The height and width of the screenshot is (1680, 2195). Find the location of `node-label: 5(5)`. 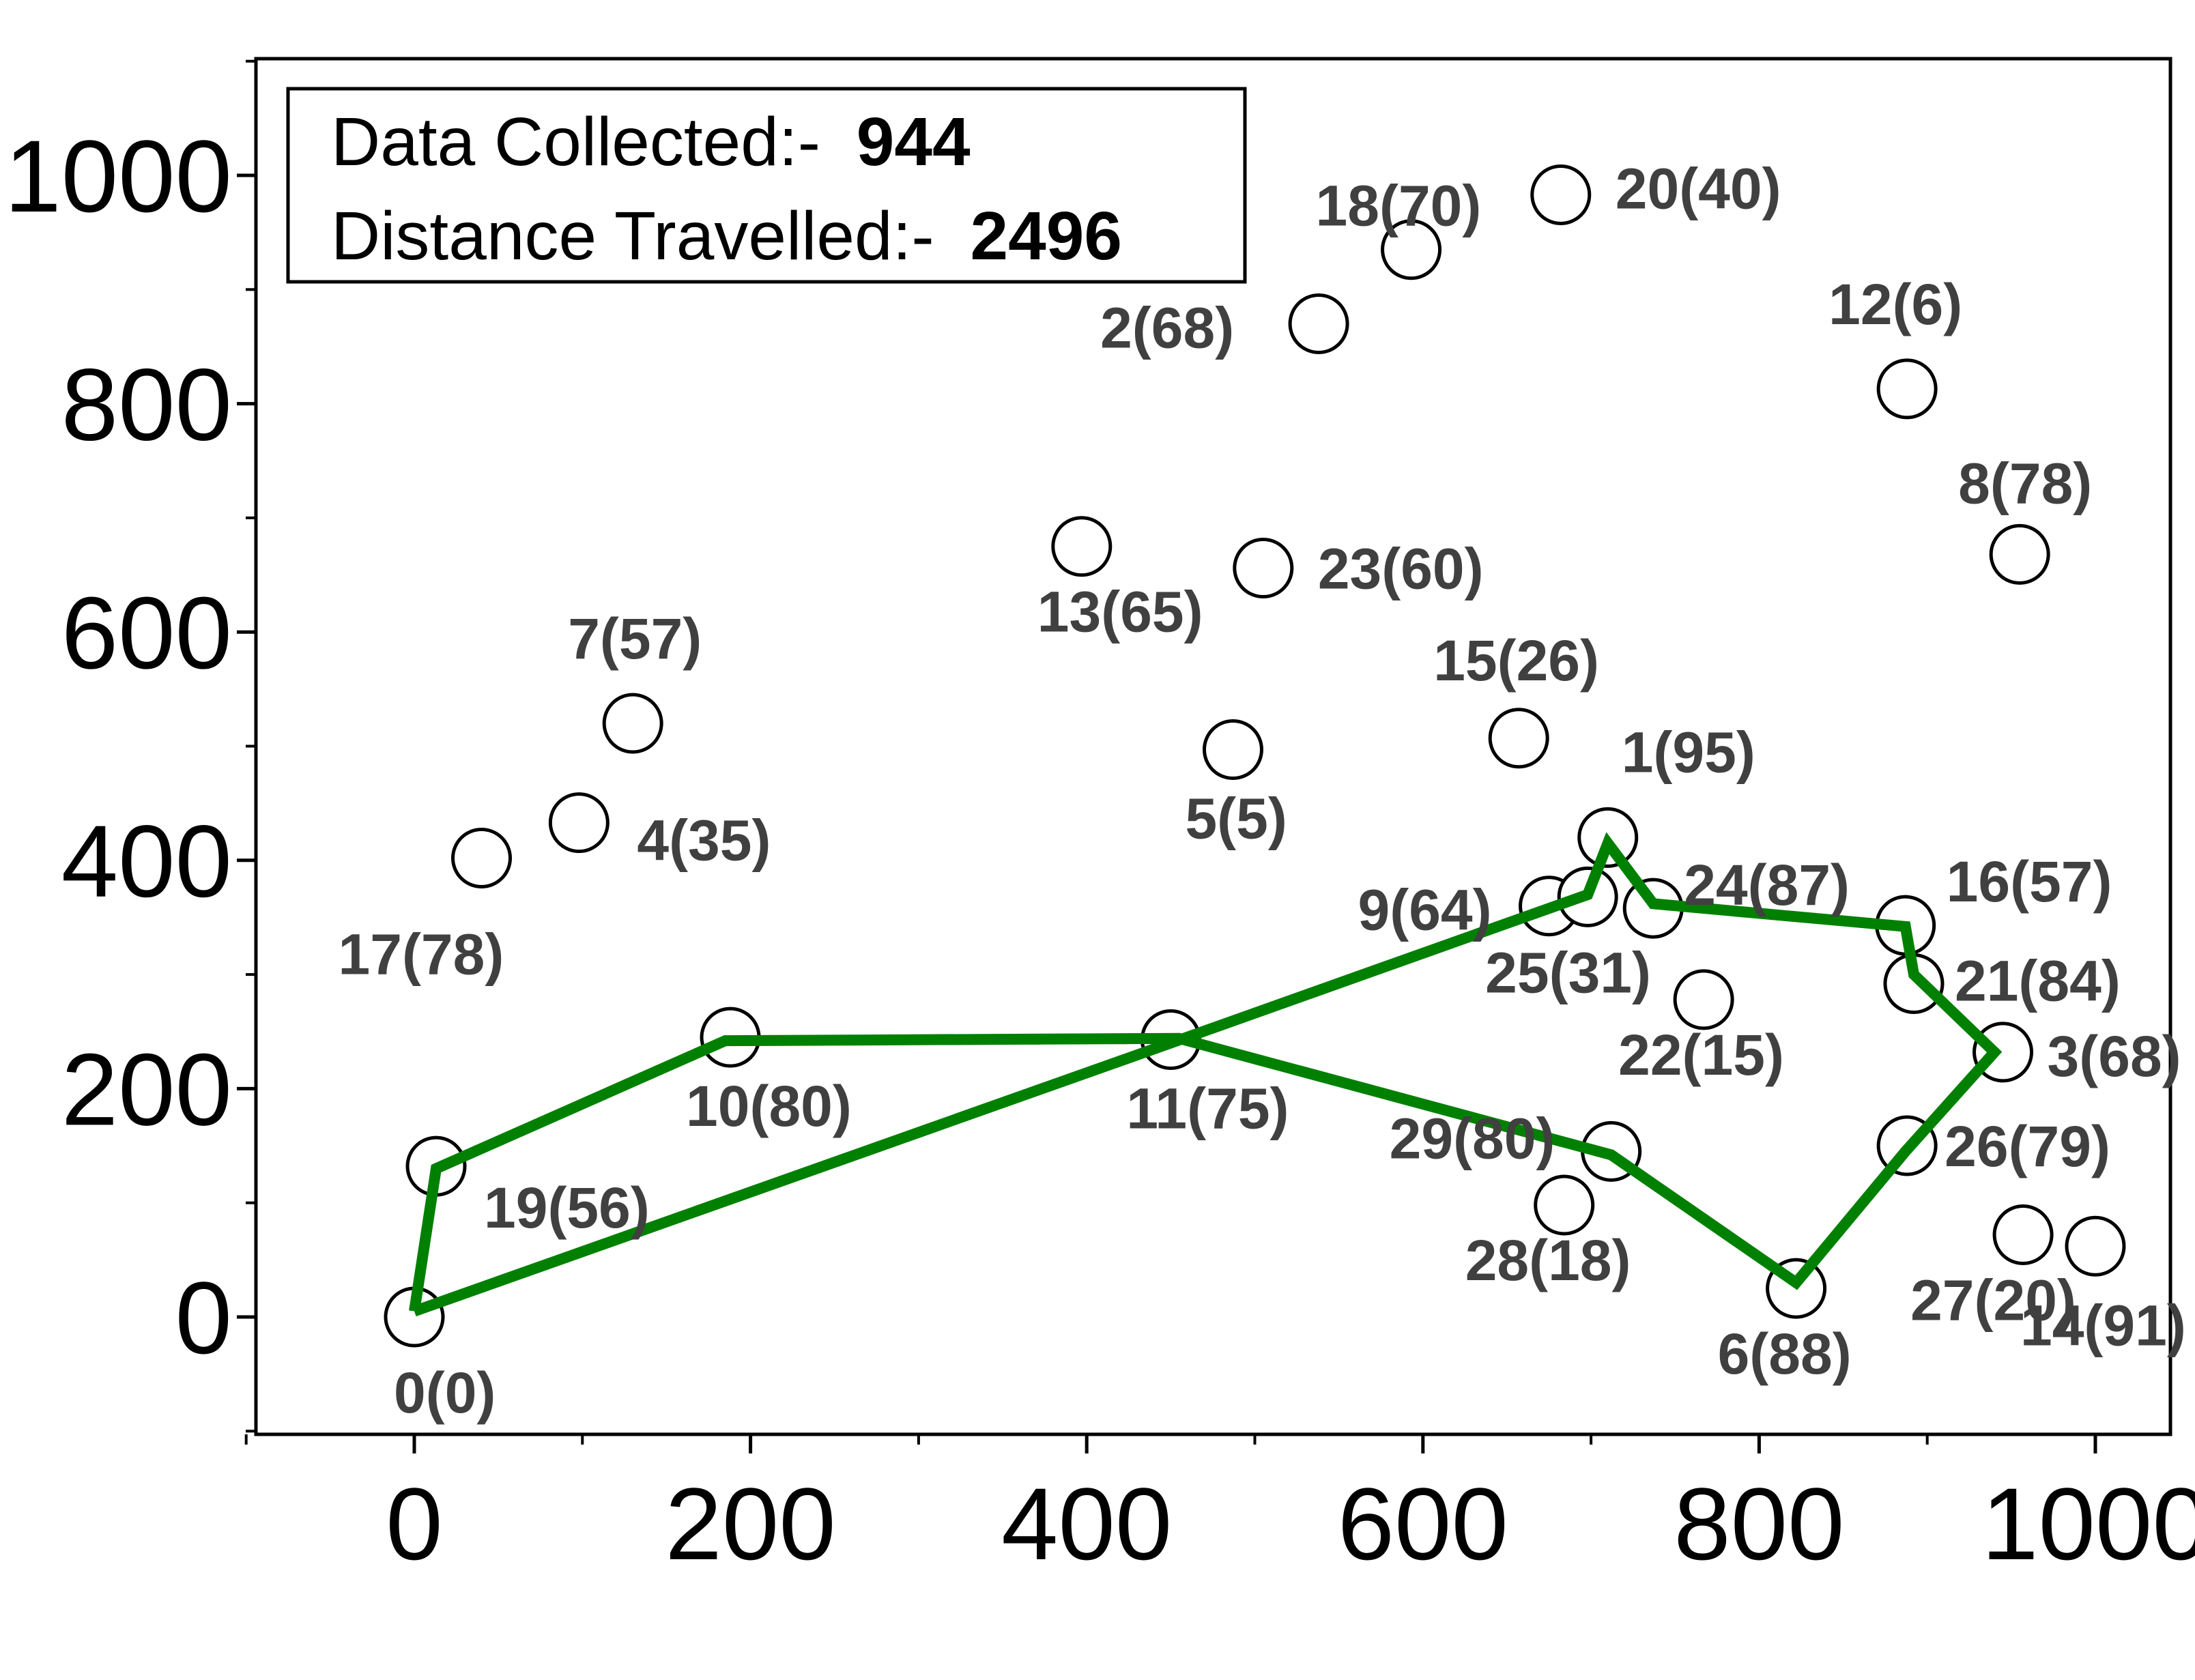

node-label: 5(5) is located at coordinates (1236, 819).